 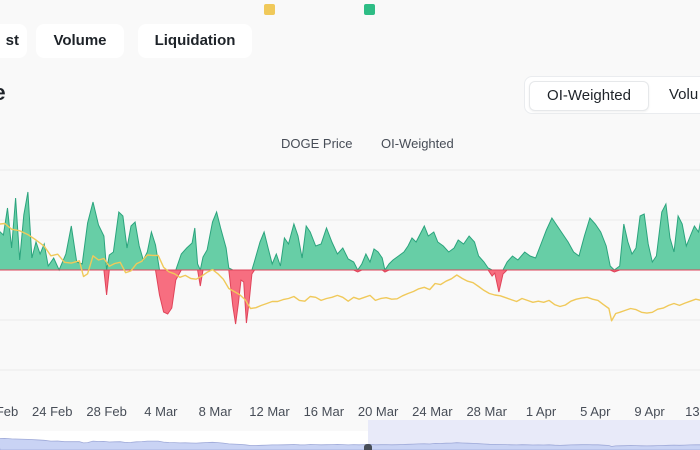 I want to click on legend-swatch-price, so click(x=269, y=9).